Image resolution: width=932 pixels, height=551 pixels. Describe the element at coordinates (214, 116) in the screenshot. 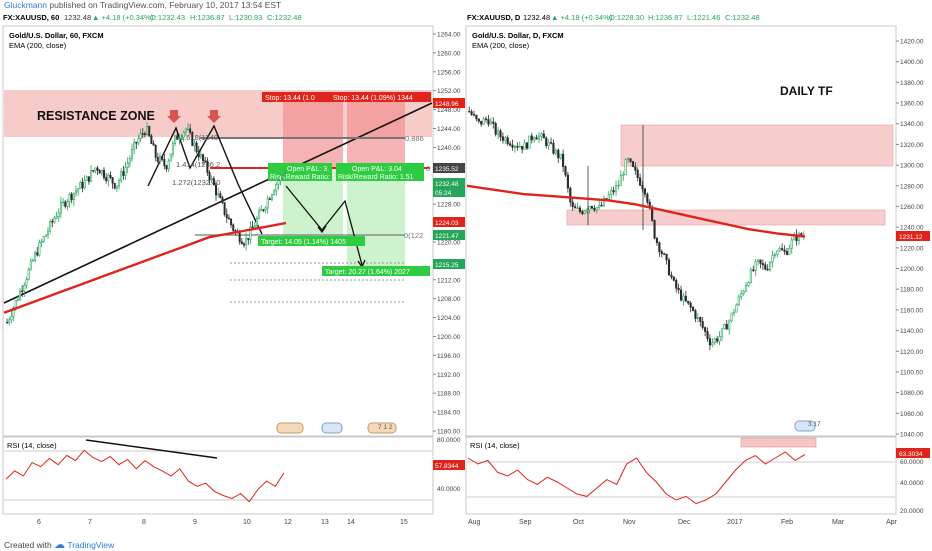

I see `down-arrow-icon` at that location.